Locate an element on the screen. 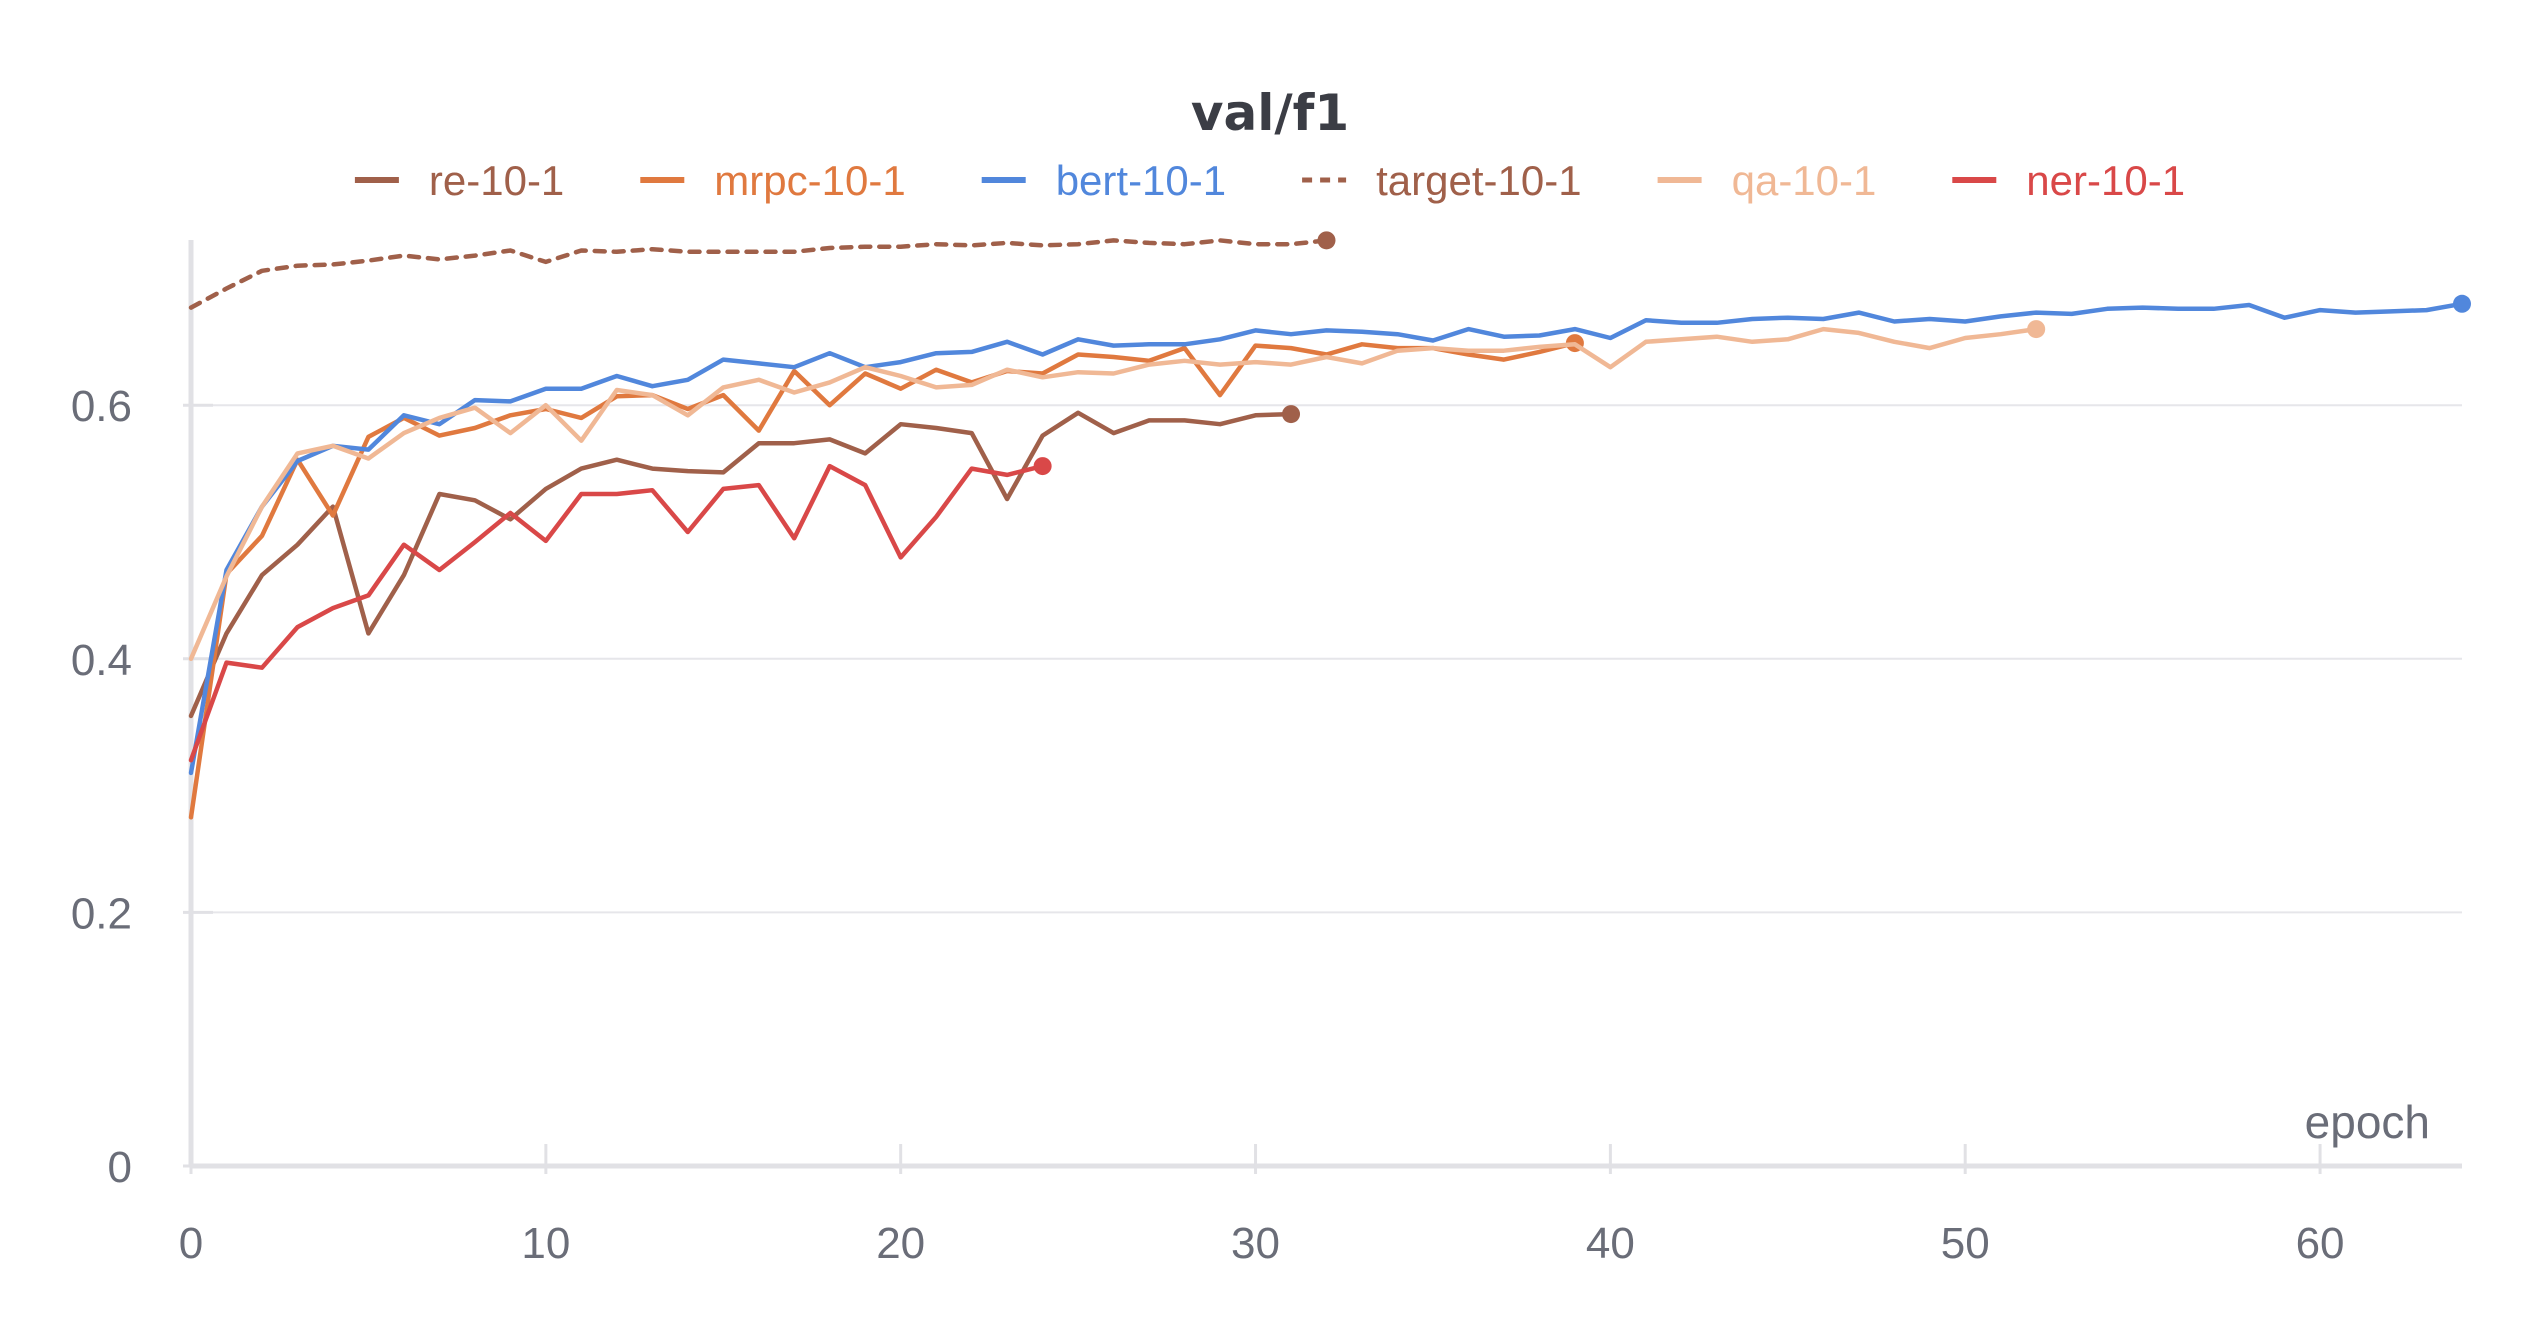 The width and height of the screenshot is (2528, 1328). legend-item-bert-10-1: bert-10-1 is located at coordinates (1103, 180).